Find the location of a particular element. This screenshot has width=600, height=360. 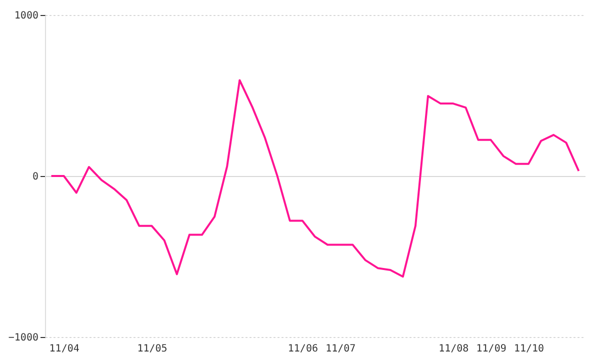

x-tick-label: 11/05 is located at coordinates (152, 349).